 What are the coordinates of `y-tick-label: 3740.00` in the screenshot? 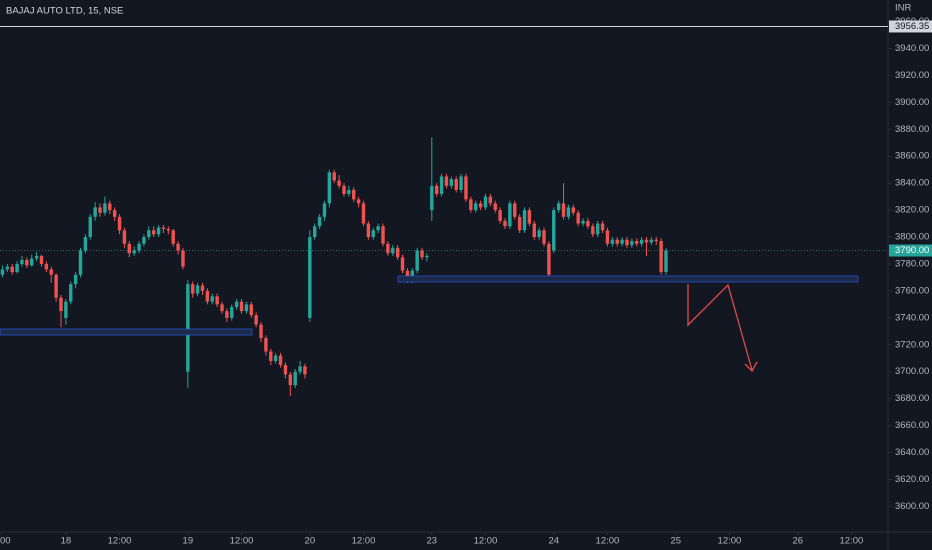 It's located at (912, 317).